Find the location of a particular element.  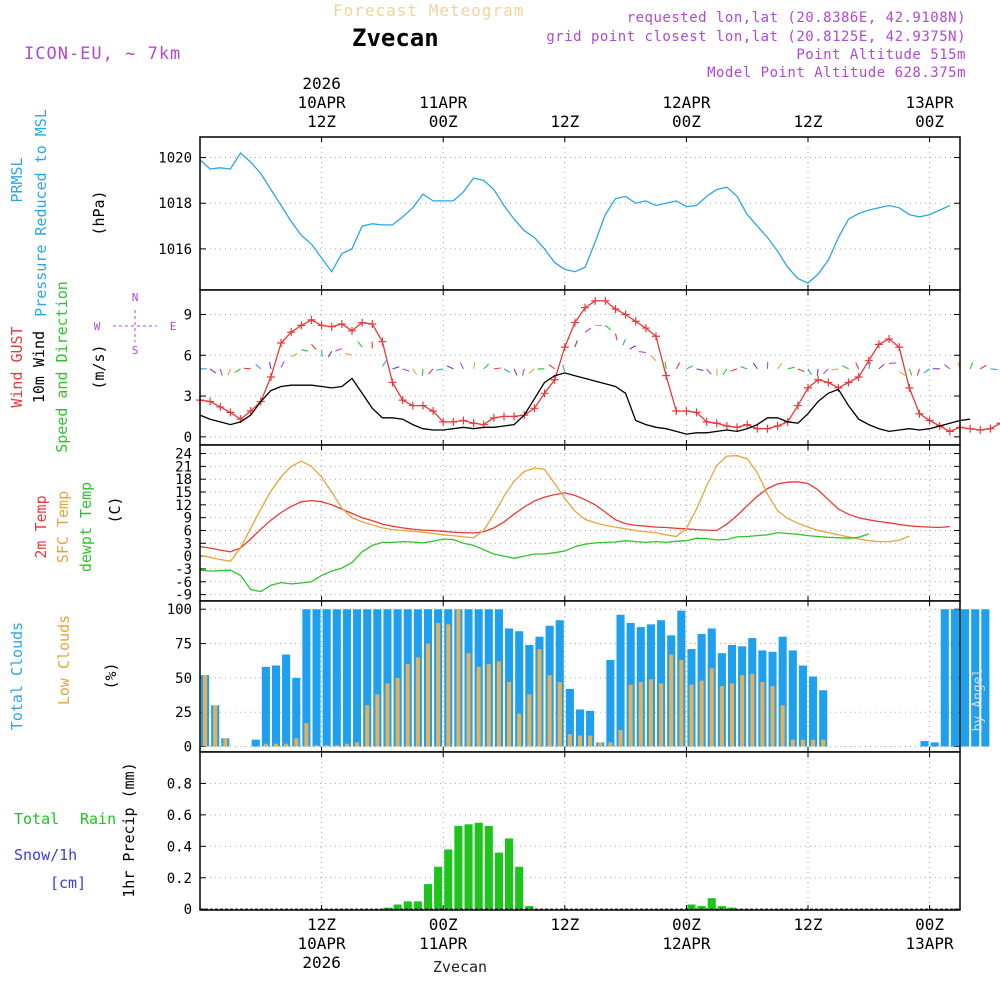

pressure-ylabel: PRMSL is located at coordinates (17, 179).